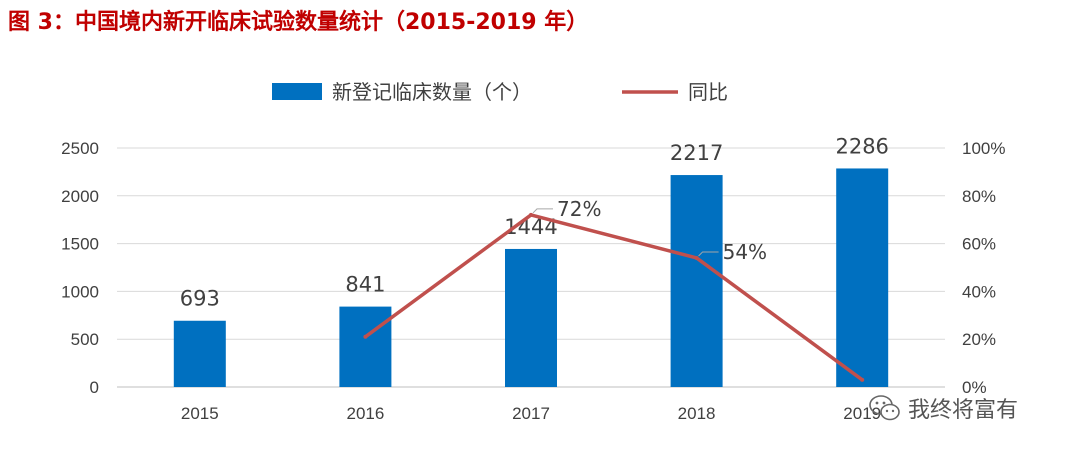 The width and height of the screenshot is (1080, 460). What do you see at coordinates (974, 387) in the screenshot?
I see `y-right-tick-label: 0%` at bounding box center [974, 387].